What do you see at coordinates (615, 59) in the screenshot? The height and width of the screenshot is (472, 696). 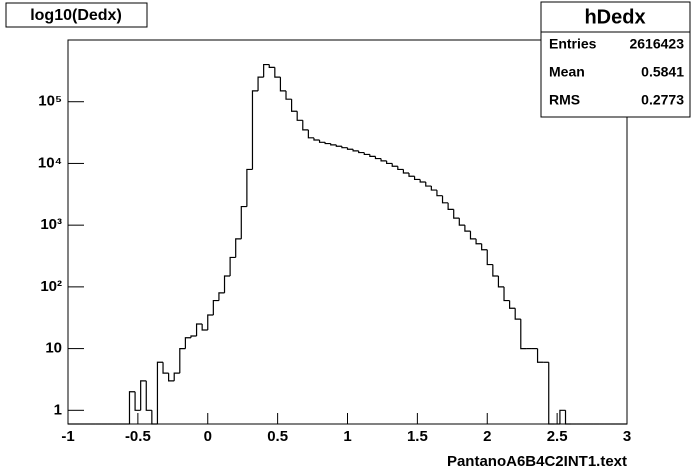 I see `stats-box` at bounding box center [615, 59].